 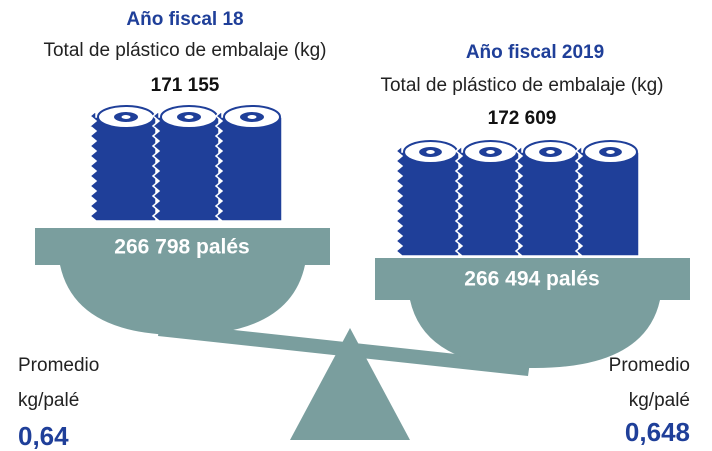 I want to click on right-bowl, so click(x=535, y=334).